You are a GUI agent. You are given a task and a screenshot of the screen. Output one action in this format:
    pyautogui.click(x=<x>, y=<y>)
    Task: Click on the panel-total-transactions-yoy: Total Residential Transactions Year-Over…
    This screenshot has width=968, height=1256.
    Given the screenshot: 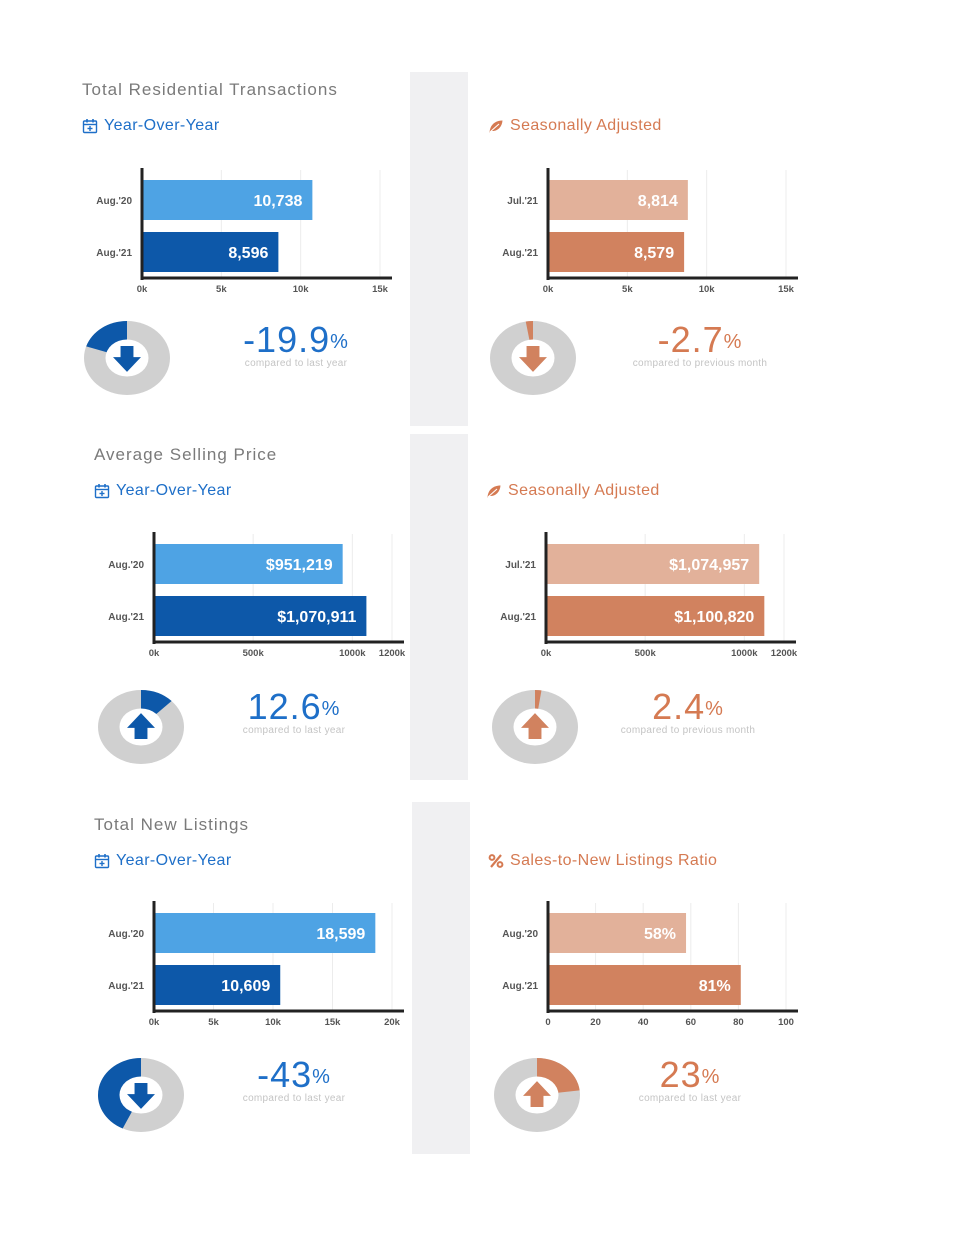 What is the action you would take?
    pyautogui.click(x=247, y=250)
    